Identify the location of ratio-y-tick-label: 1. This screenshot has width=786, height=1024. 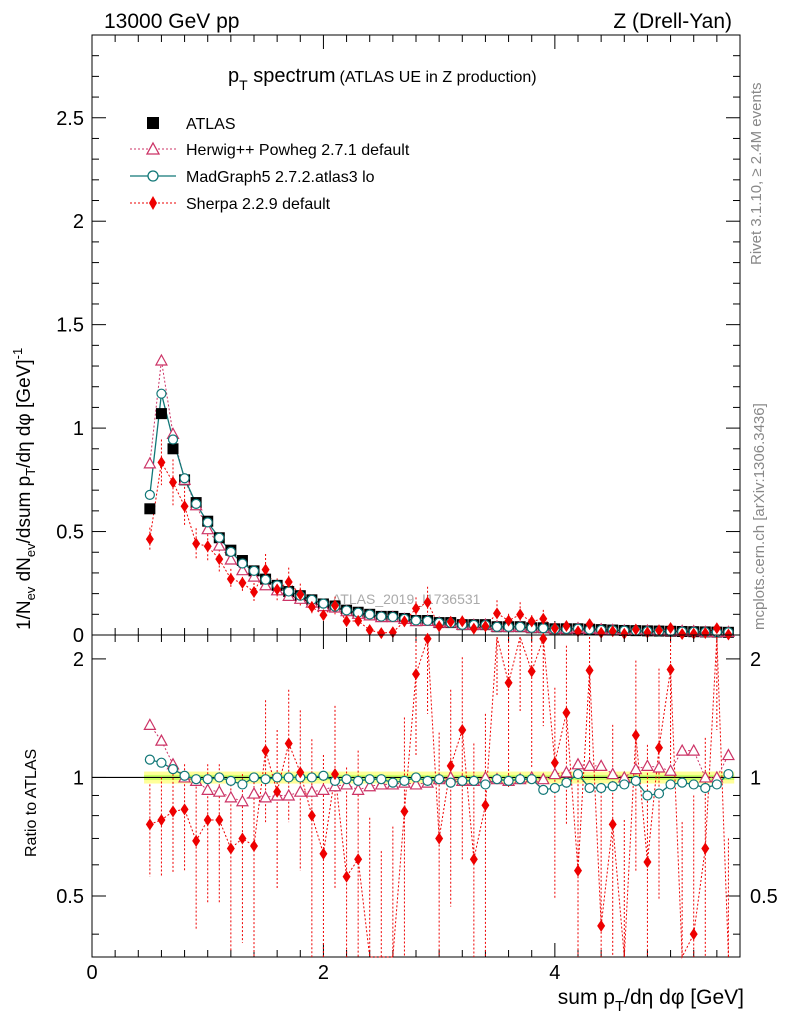
(78, 778).